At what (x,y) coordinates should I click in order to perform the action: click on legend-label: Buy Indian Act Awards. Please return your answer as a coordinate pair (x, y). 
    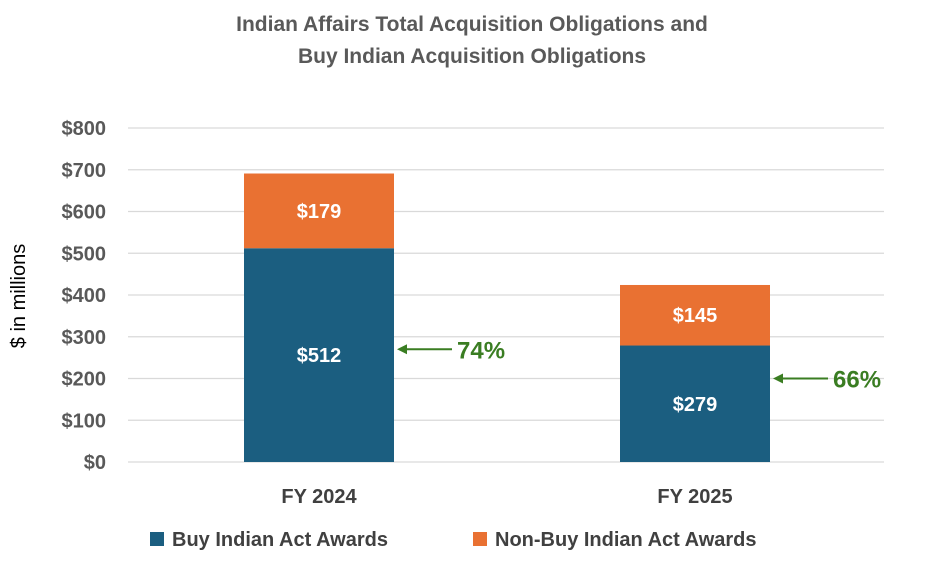
    Looking at the image, I should click on (280, 540).